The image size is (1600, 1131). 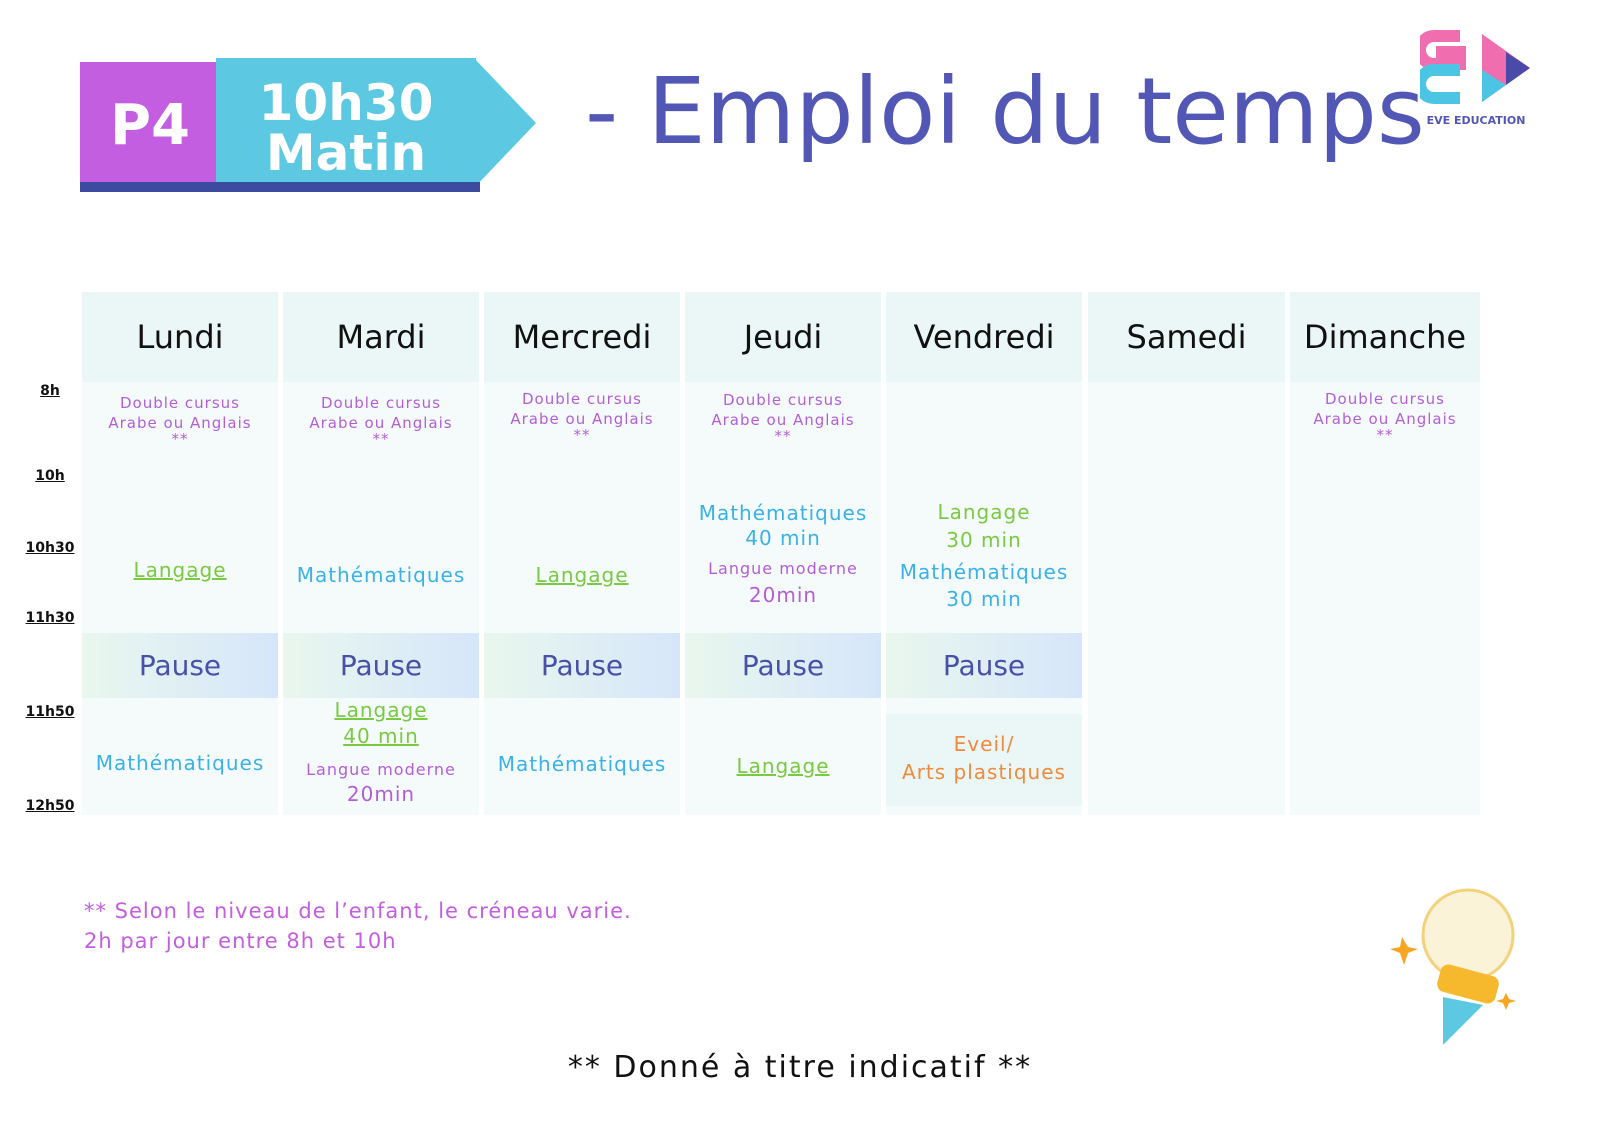 I want to click on lightbulb-illustration, so click(x=1458, y=967).